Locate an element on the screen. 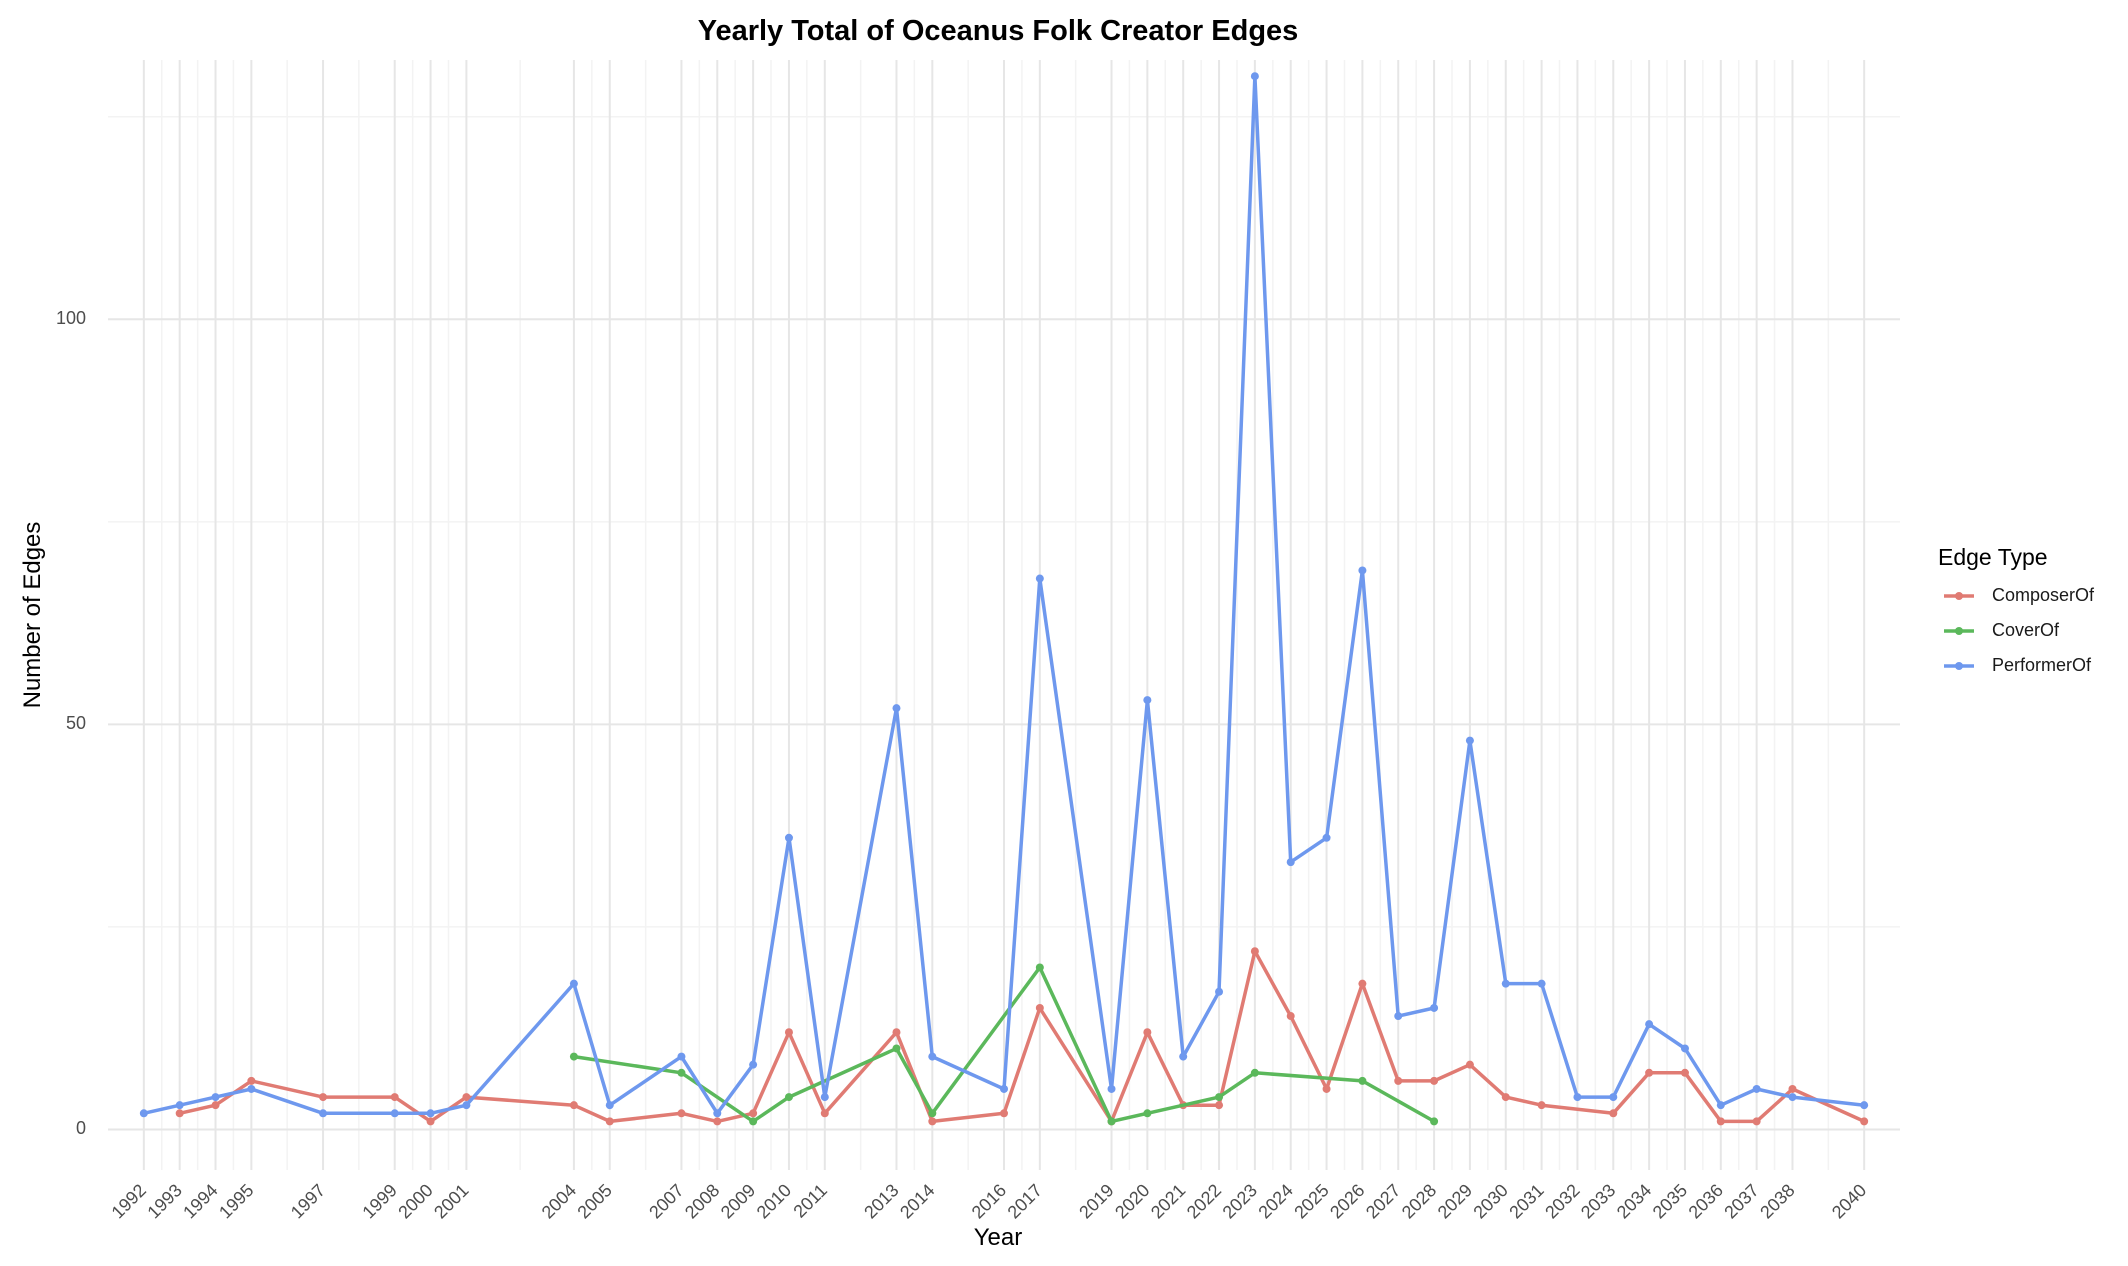 Image resolution: width=2128 pixels, height=1266 pixels. legend: Edge Type ComposerOf CoverOf PerformerOf is located at coordinates (2016, 609).